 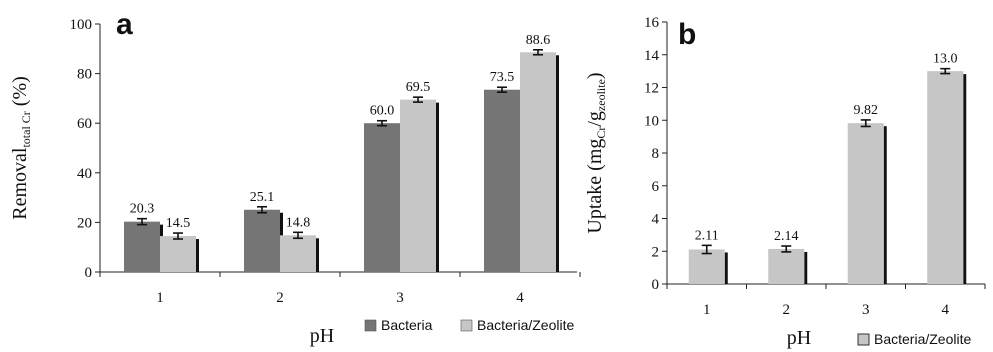 What do you see at coordinates (84, 75) in the screenshot?
I see `y-tick-label: 80` at bounding box center [84, 75].